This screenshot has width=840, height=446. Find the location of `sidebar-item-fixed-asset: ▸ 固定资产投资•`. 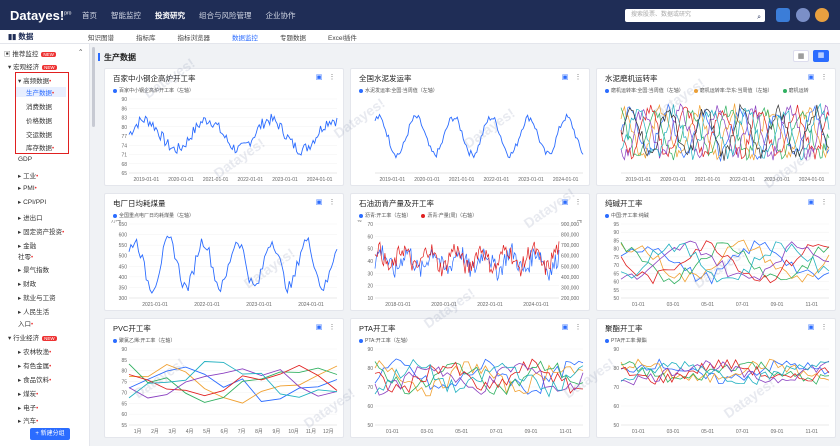

sidebar-item-fixed-asset: ▸ 固定资产投资• is located at coordinates (41, 232).